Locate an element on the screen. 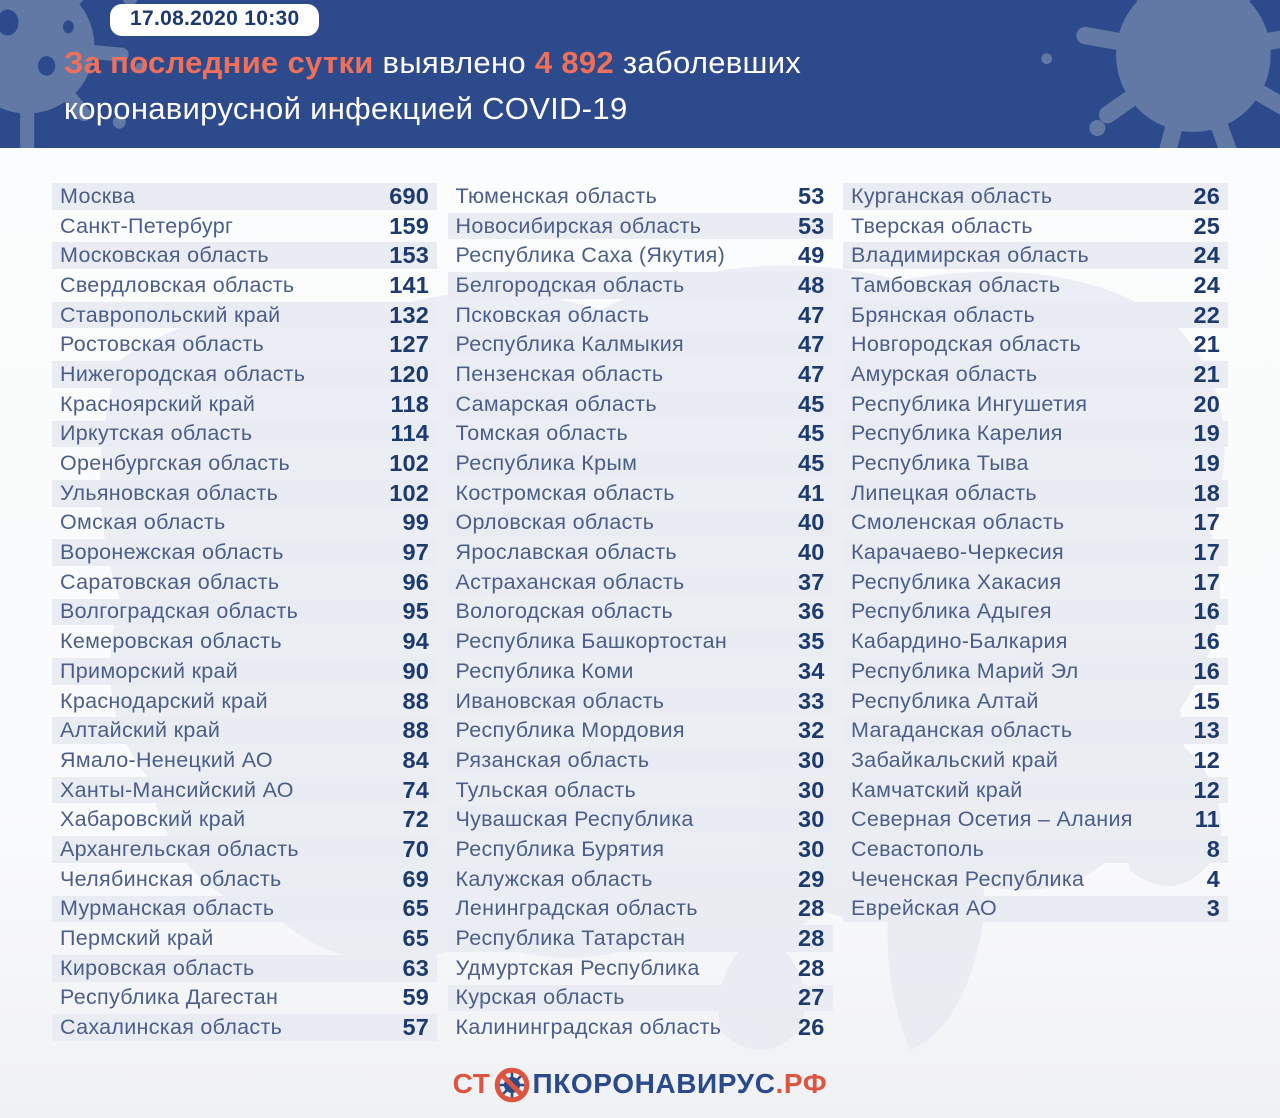 The image size is (1280, 1118). region-name: Псковская область is located at coordinates (552, 314).